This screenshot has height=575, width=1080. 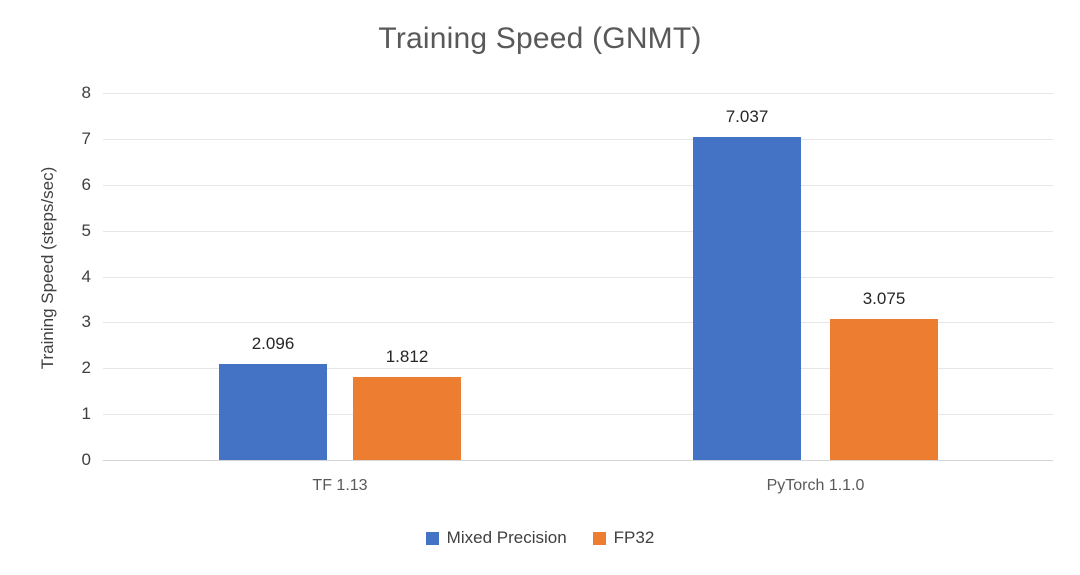 What do you see at coordinates (86, 230) in the screenshot?
I see `y-axis-tick-label: 5` at bounding box center [86, 230].